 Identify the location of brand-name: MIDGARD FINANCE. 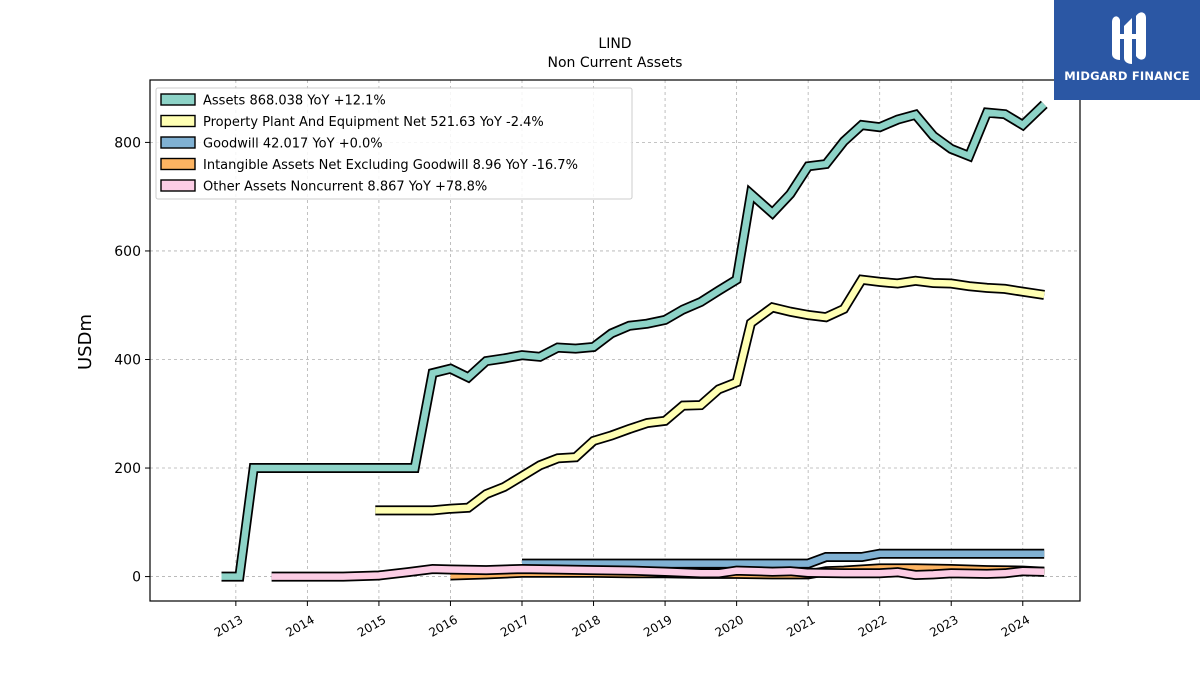
(1127, 76).